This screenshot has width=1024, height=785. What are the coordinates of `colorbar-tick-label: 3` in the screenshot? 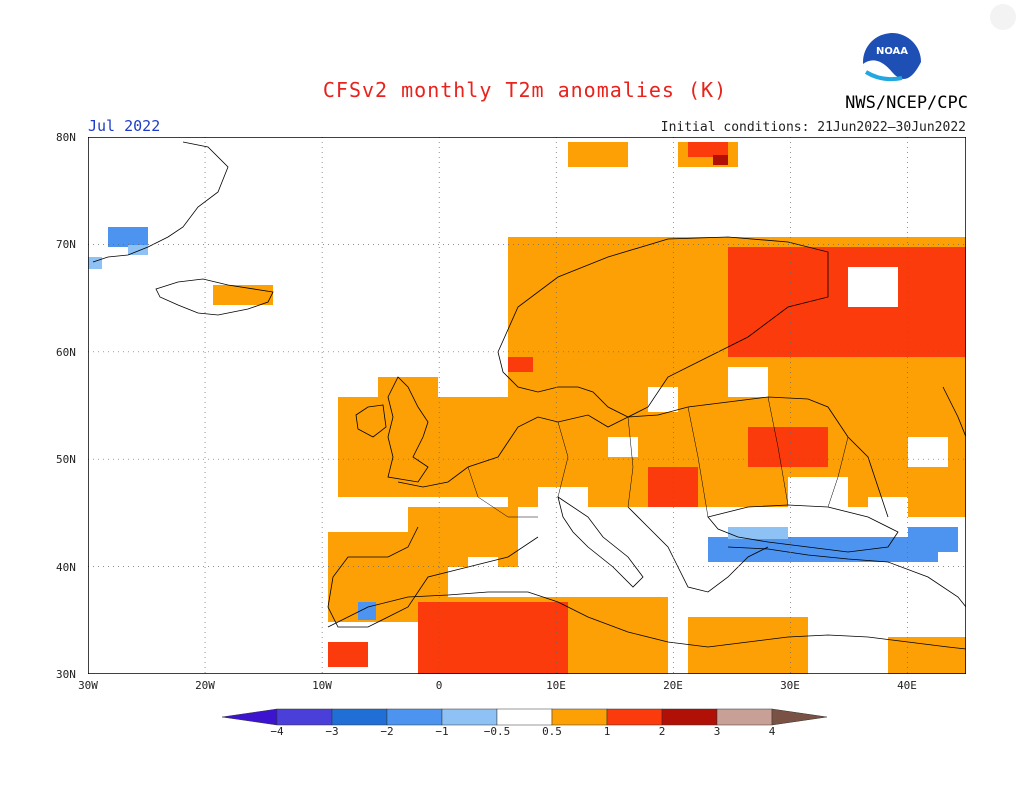 It's located at (717, 731).